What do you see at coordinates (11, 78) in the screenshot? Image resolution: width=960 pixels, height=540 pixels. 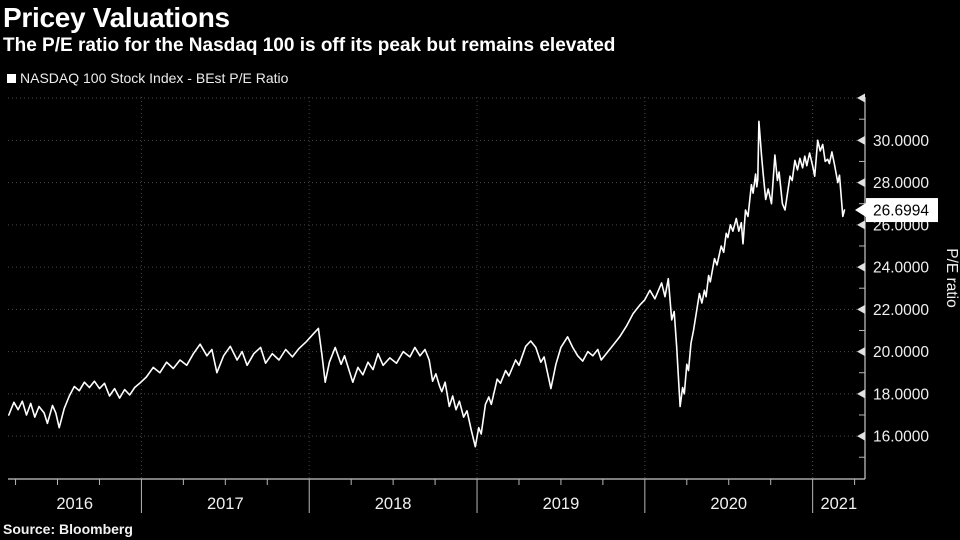 I see `legend-swatch-icon` at bounding box center [11, 78].